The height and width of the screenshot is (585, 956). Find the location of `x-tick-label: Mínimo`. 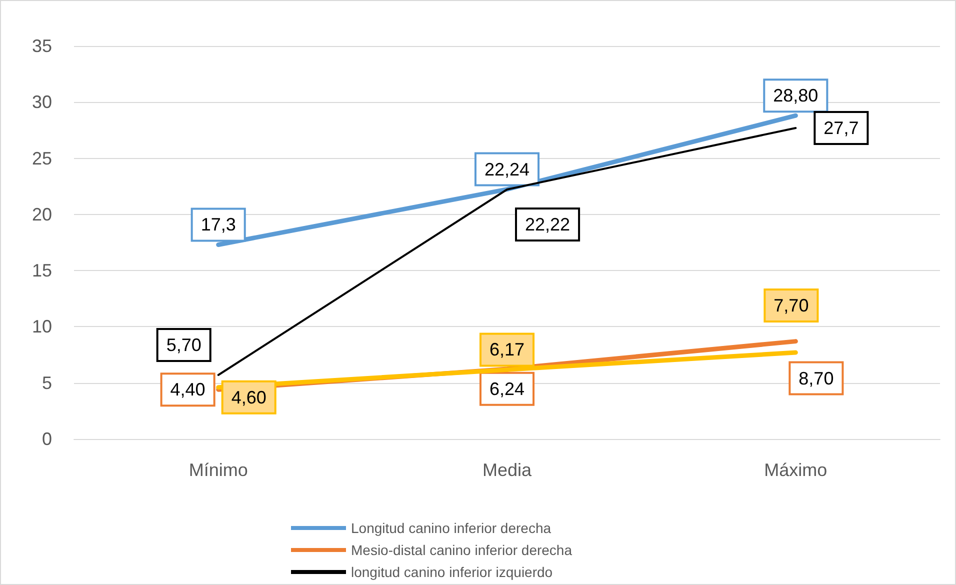

x-tick-label: Mínimo is located at coordinates (218, 470).